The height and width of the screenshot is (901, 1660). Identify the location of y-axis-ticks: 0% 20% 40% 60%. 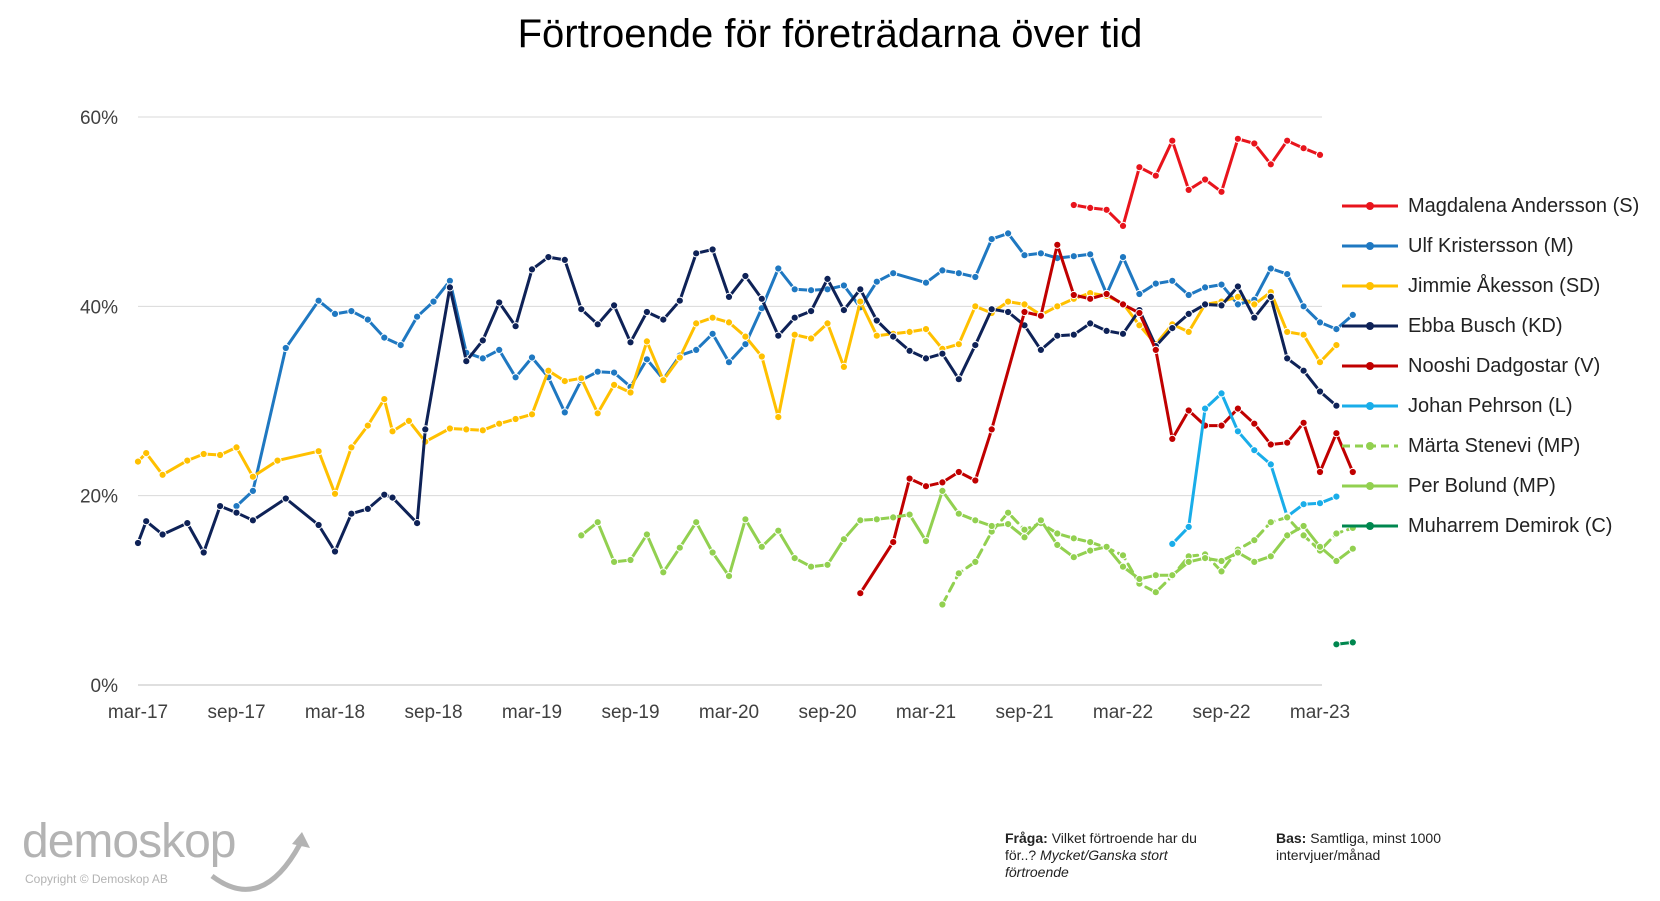
(99, 402).